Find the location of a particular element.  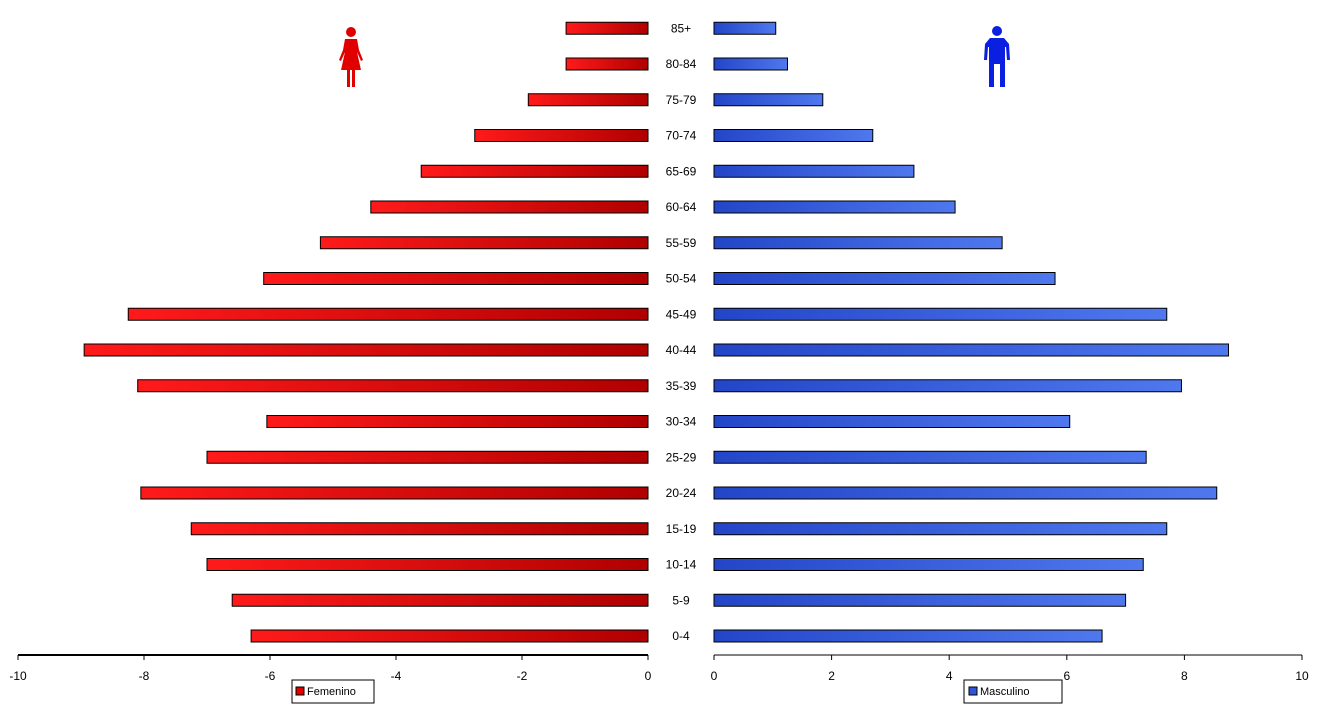

age-group-label: 15-19 is located at coordinates (681, 529).